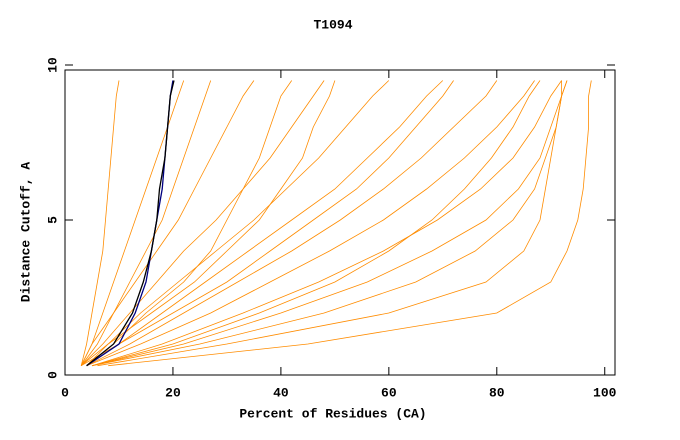 Image resolution: width=680 pixels, height=440 pixels. What do you see at coordinates (65, 392) in the screenshot?
I see `x-tick-label: 0` at bounding box center [65, 392].